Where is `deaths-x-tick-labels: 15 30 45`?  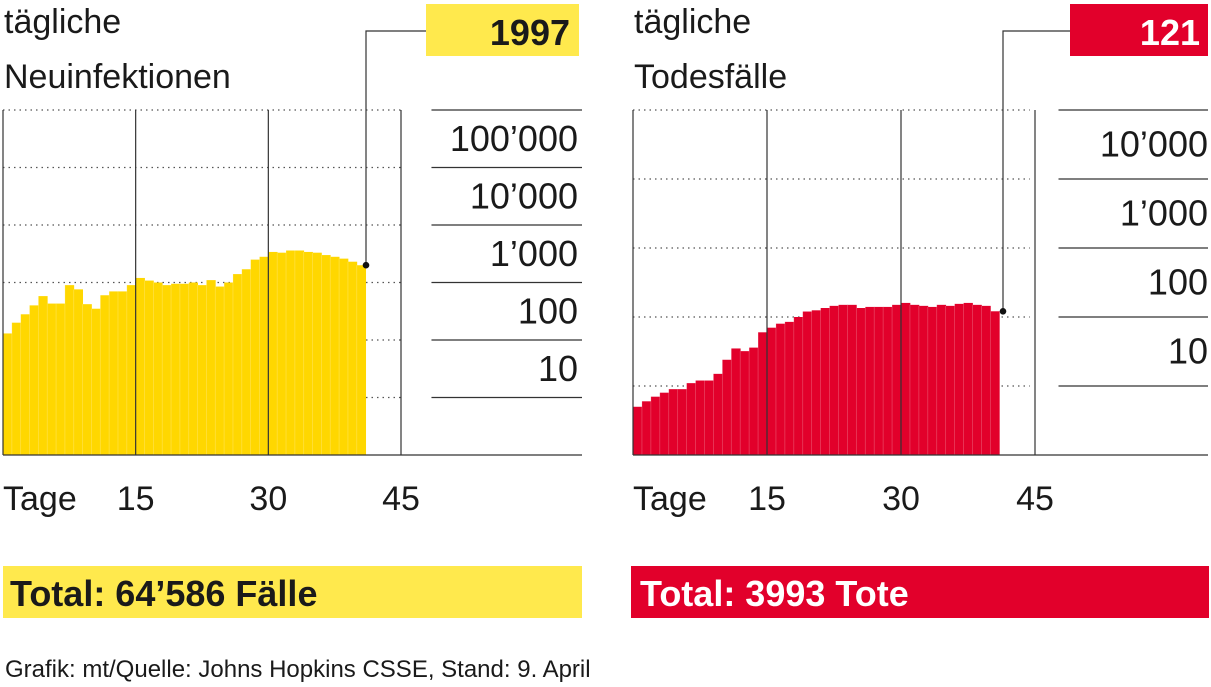
deaths-x-tick-labels: 15 30 45 is located at coordinates (901, 499).